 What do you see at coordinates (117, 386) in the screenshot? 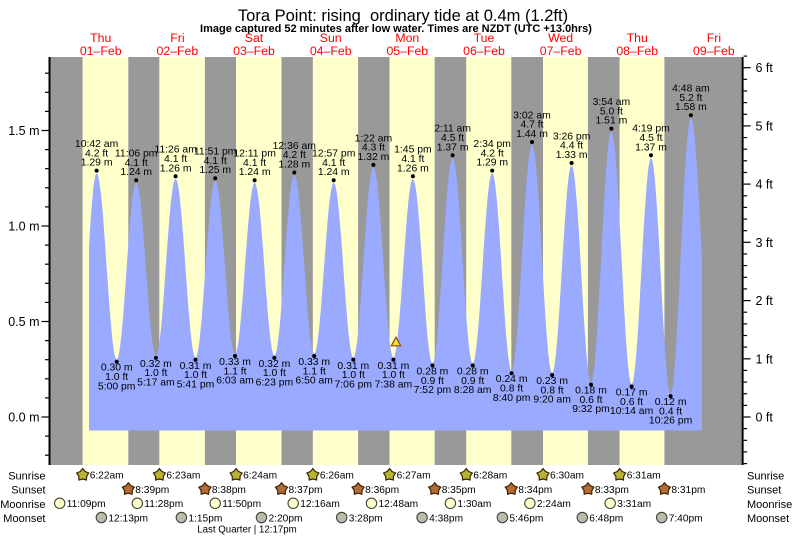
I see `svg-text: 5:00 pm` at bounding box center [117, 386].